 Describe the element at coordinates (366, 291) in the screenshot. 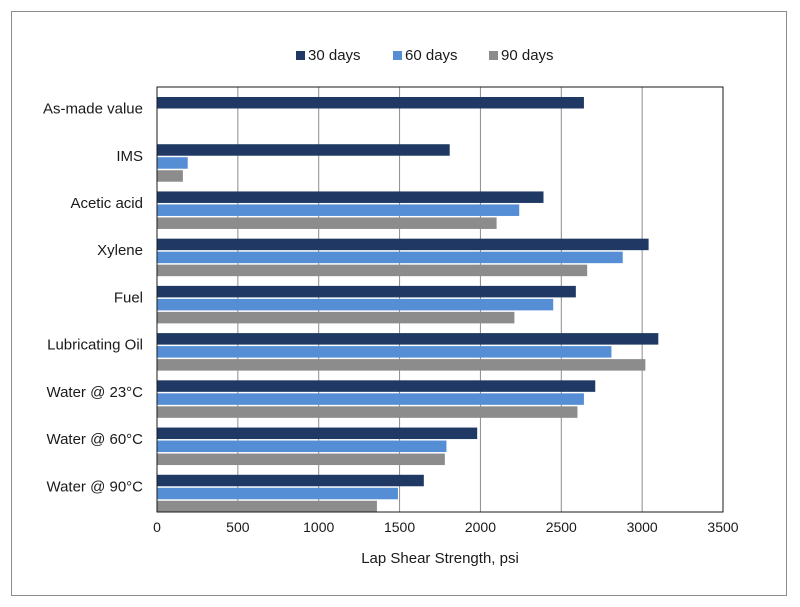

I see `bar-fuel-30-days` at that location.